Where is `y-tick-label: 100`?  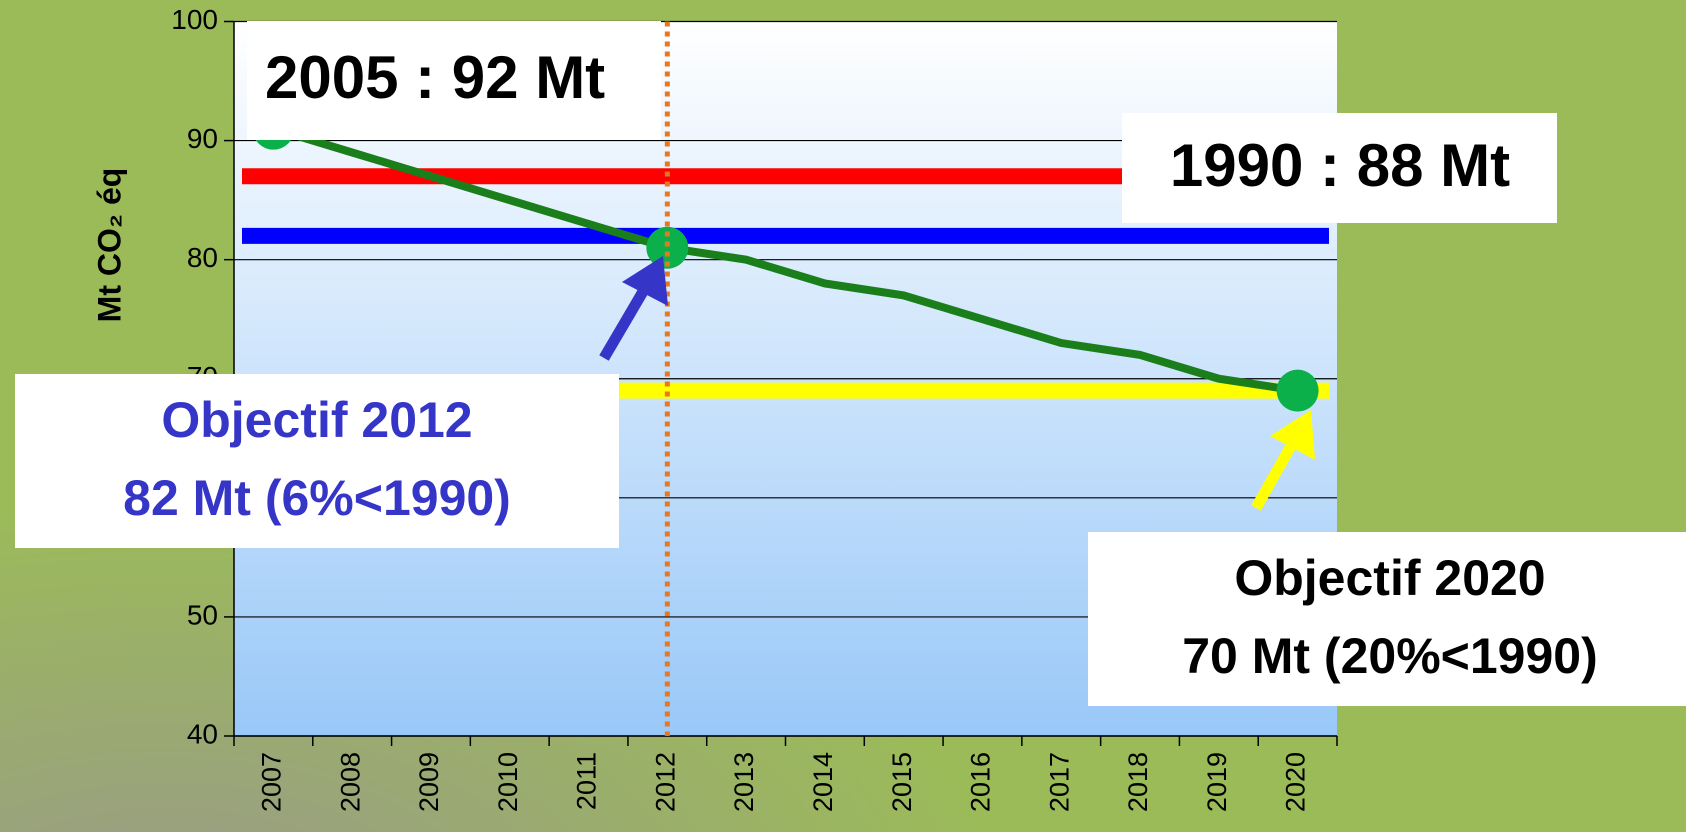 y-tick-label: 100 is located at coordinates (194, 19).